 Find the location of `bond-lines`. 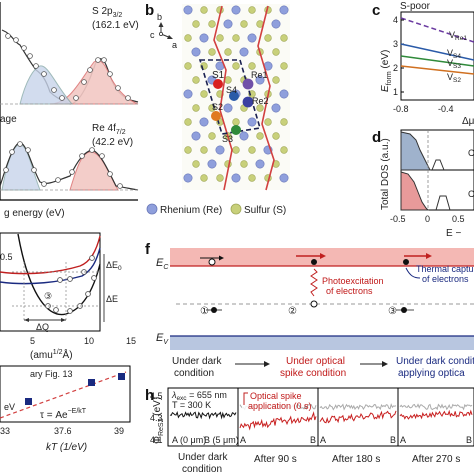

bond-lines is located at coordinates (244, 98).